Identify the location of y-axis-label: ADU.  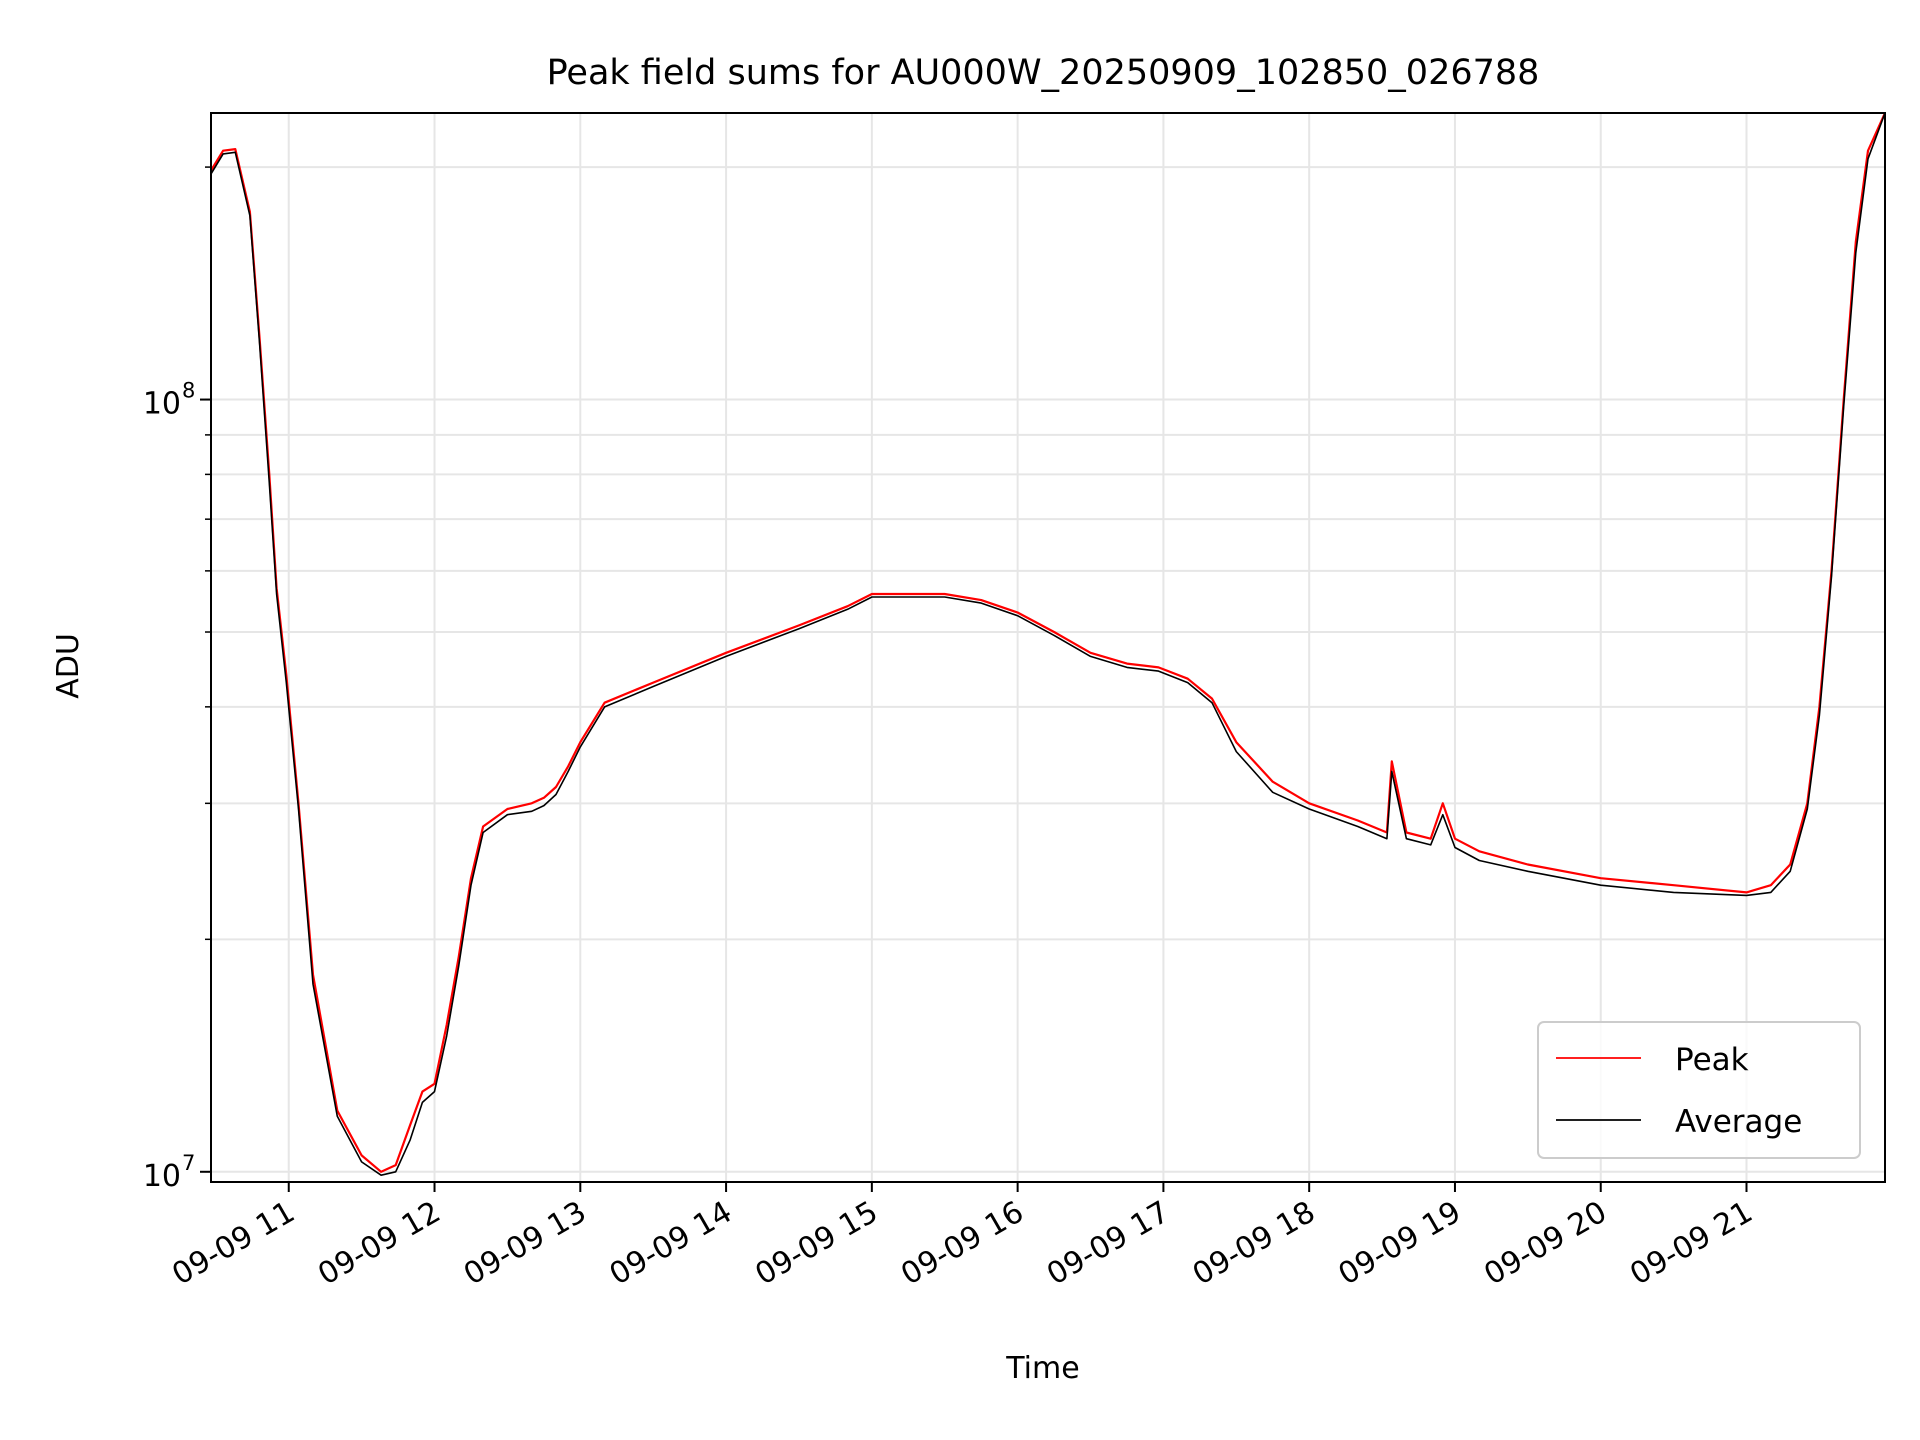
(68, 666).